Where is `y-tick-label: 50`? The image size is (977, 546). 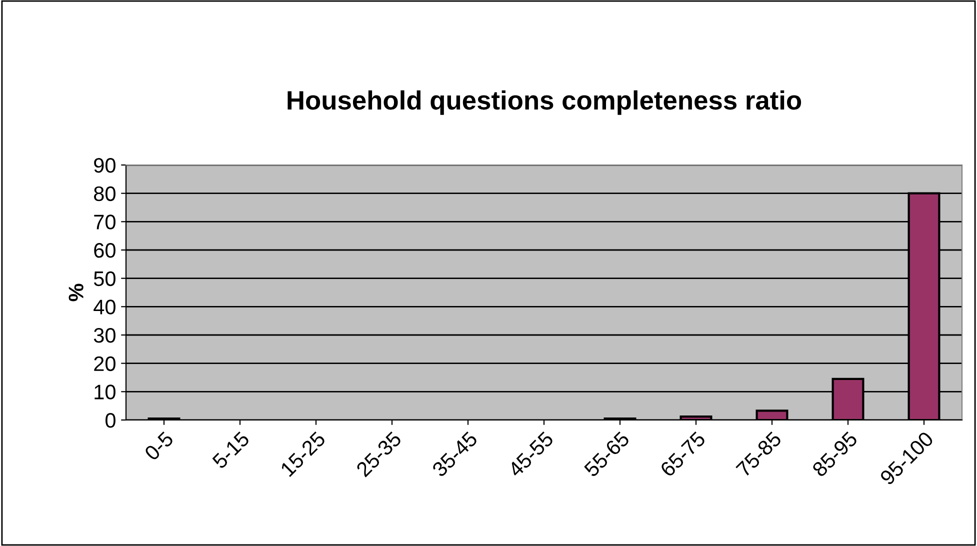
y-tick-label: 50 is located at coordinates (105, 278).